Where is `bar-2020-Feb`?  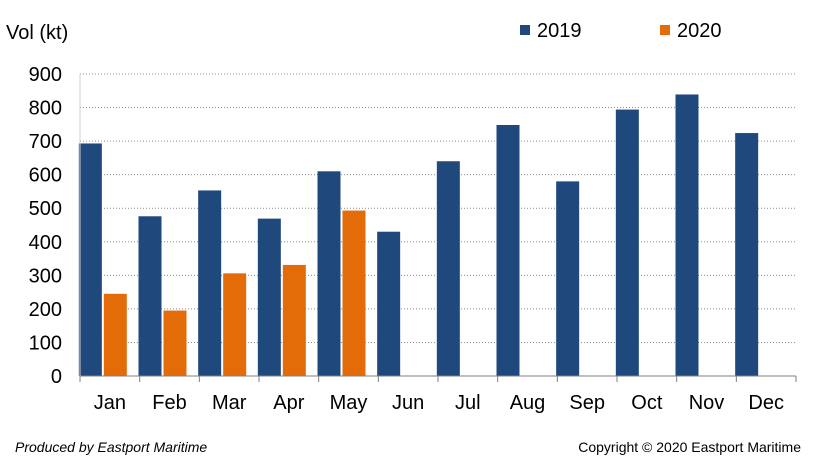 bar-2020-Feb is located at coordinates (175, 343).